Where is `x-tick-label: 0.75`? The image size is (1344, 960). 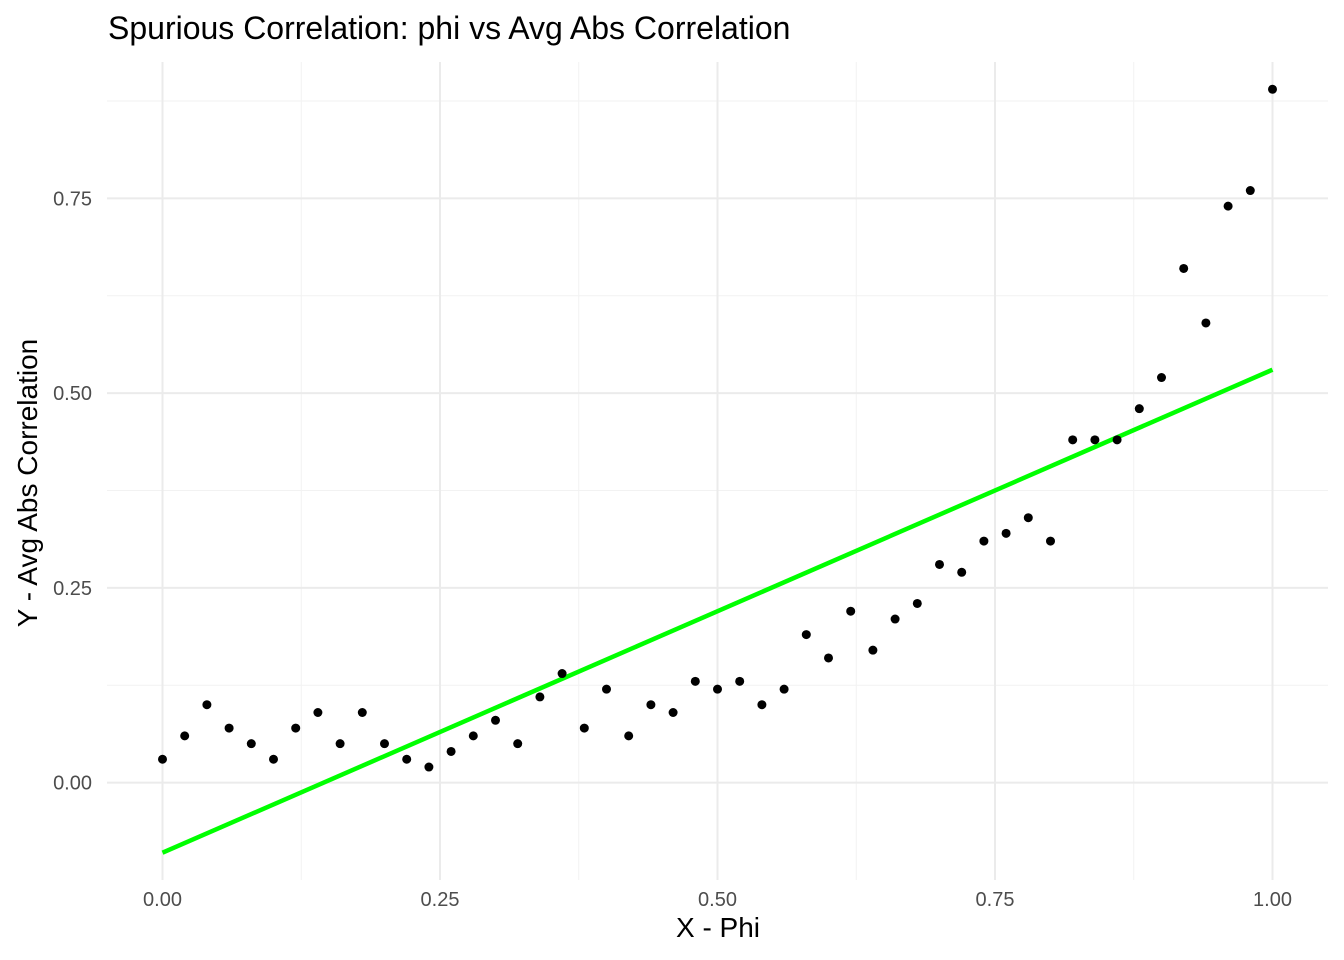 x-tick-label: 0.75 is located at coordinates (995, 900).